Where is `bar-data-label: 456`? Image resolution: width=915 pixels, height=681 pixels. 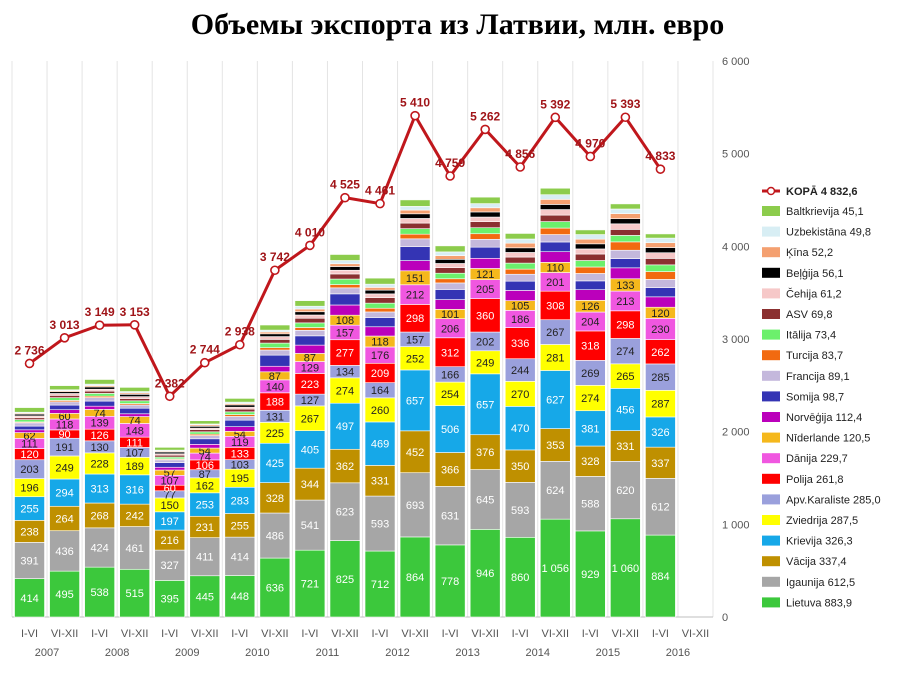
bar-data-label: 456 is located at coordinates (625, 411).